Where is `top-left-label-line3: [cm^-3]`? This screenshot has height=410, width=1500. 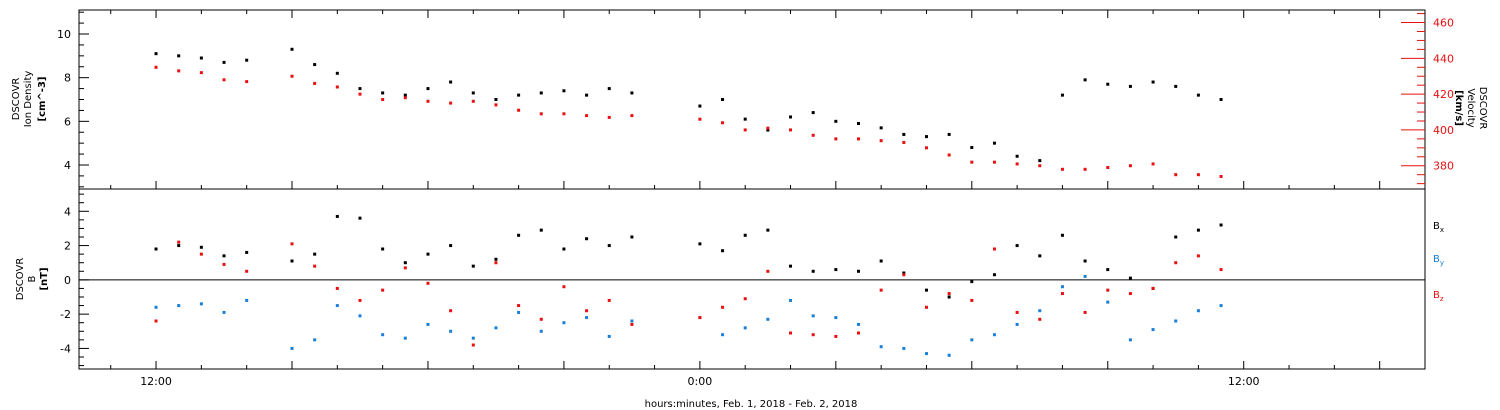
top-left-label-line3: [cm^-3] is located at coordinates (42, 99).